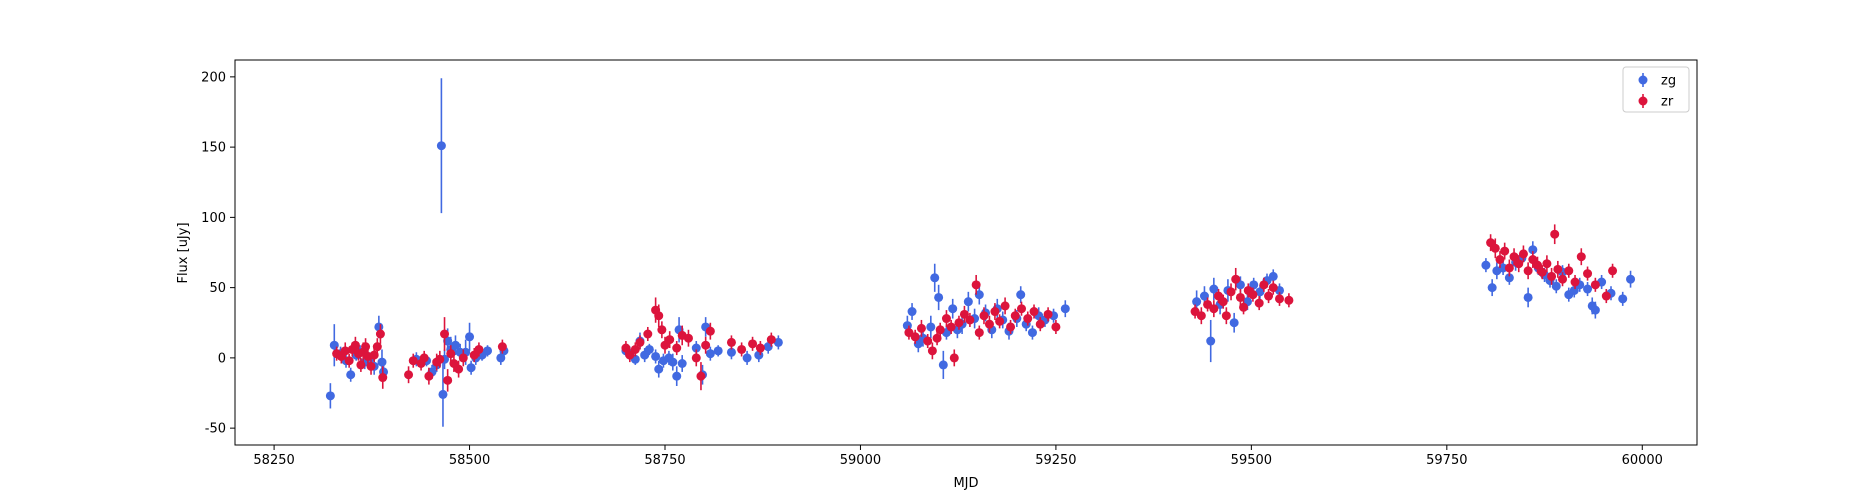 The height and width of the screenshot is (504, 1875). What do you see at coordinates (273, 460) in the screenshot?
I see `x-tick-label: 58250` at bounding box center [273, 460].